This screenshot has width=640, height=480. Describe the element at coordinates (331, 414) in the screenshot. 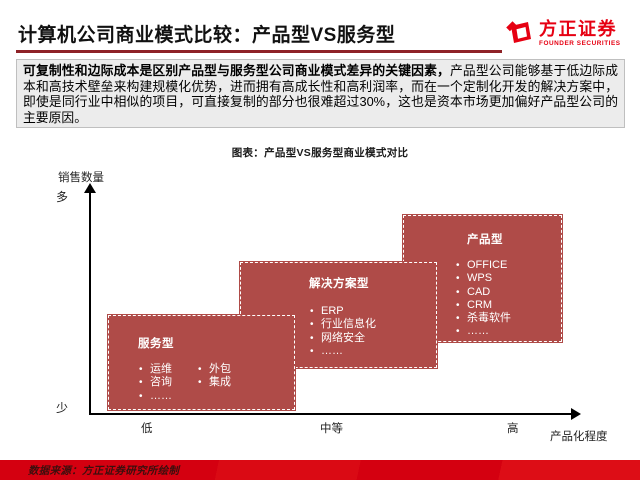

I see `x-axis-line` at that location.